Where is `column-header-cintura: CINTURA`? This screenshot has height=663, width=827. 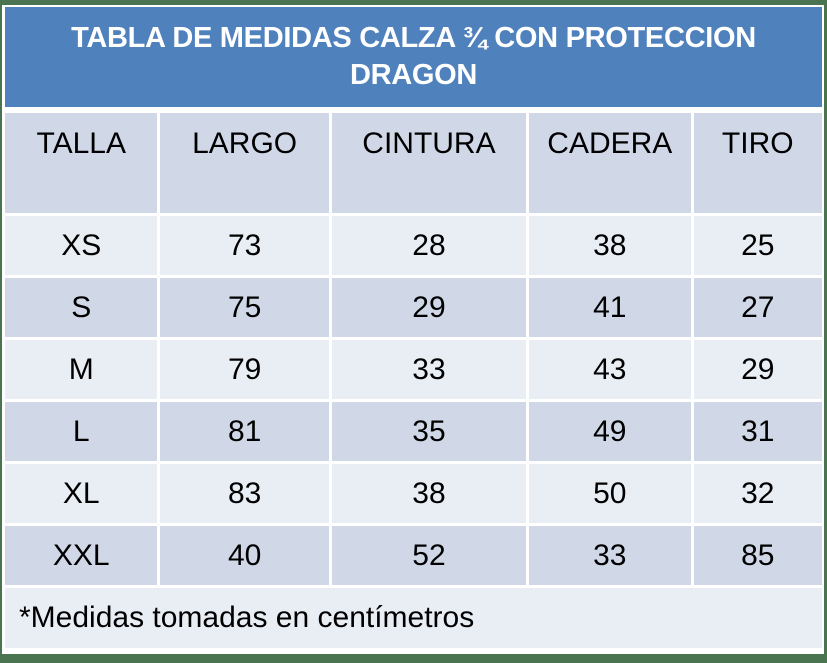 column-header-cintura: CINTURA is located at coordinates (429, 163).